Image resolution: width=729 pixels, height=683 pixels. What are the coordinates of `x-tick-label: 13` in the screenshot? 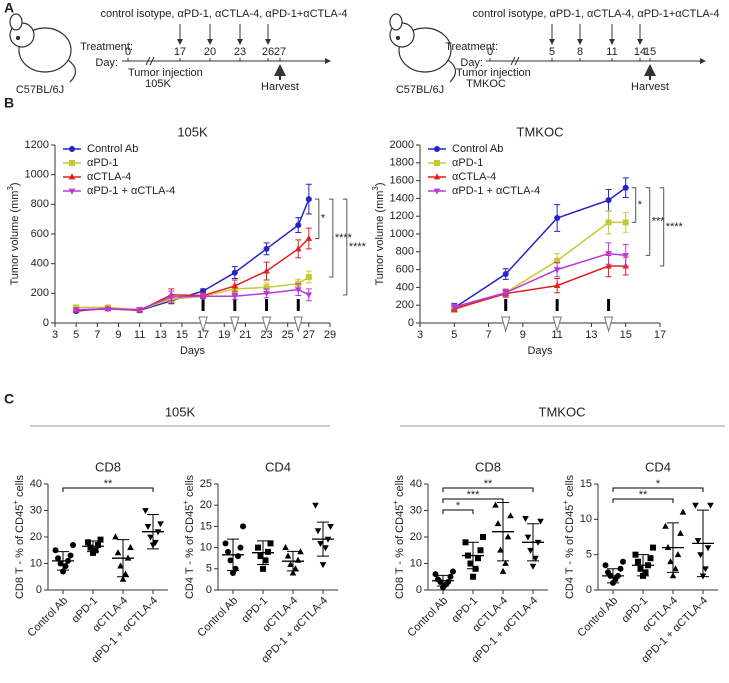 It's located at (591, 335).